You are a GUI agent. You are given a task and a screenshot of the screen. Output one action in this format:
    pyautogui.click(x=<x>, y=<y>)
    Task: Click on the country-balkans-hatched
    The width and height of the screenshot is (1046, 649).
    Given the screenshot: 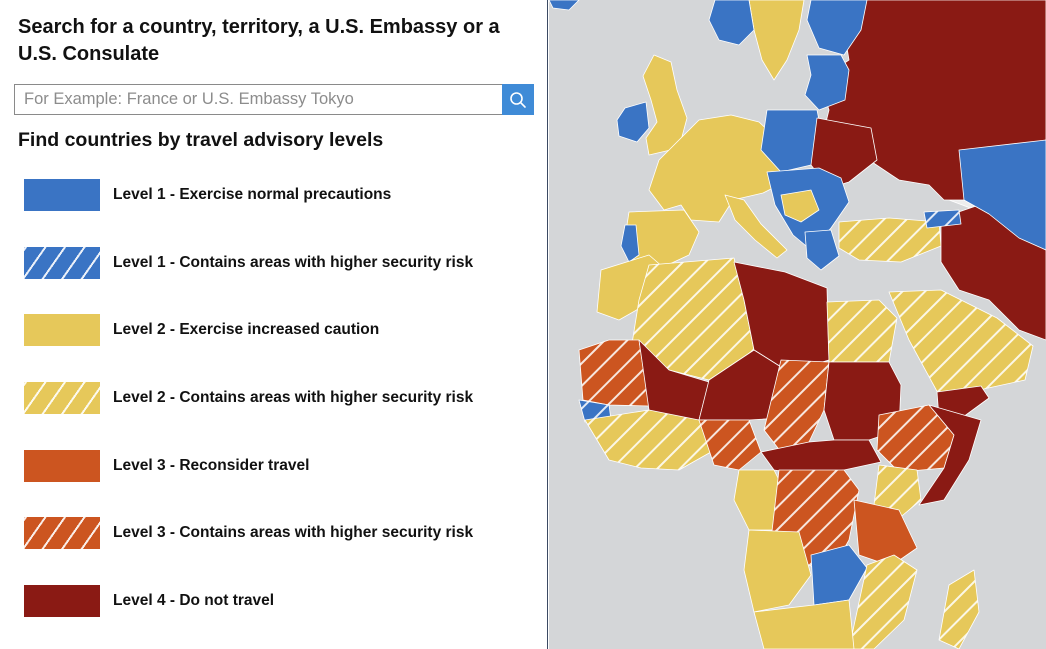 What is the action you would take?
    pyautogui.click(x=800, y=206)
    